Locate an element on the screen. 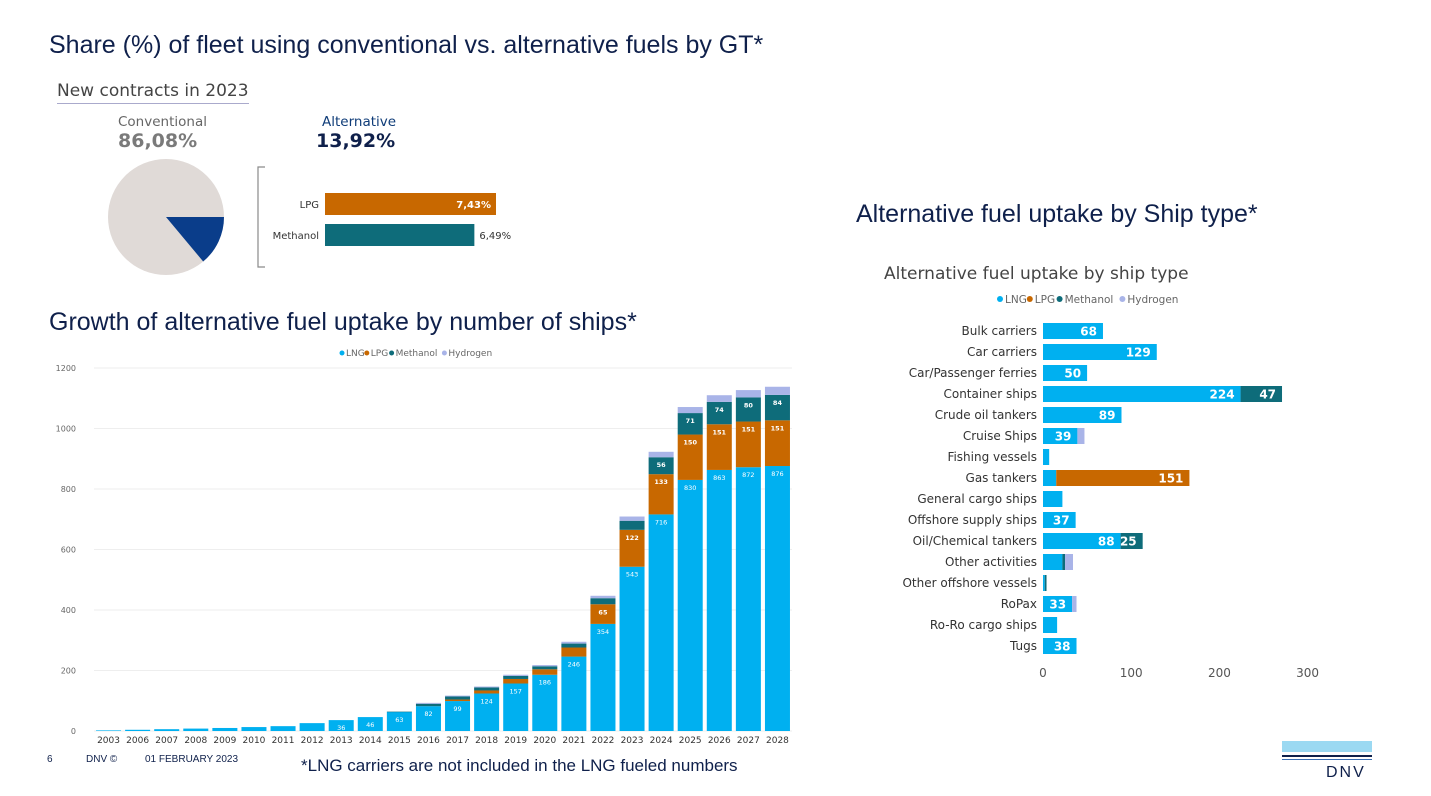 The image size is (1431, 796). bar-value-label: 38 is located at coordinates (1062, 647).